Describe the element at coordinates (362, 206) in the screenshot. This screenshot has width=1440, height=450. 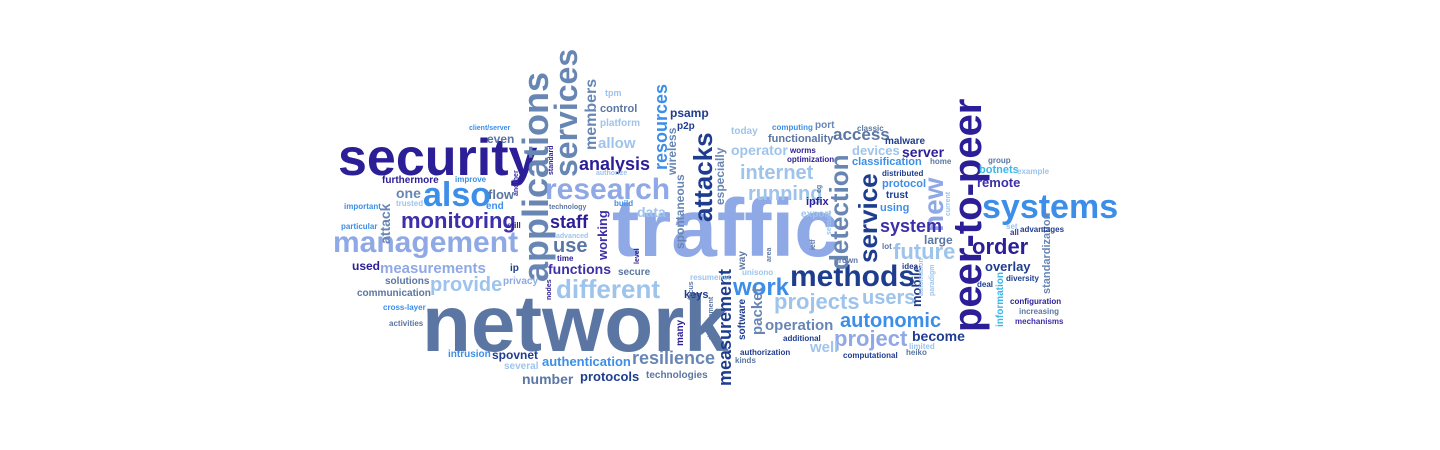
I see `word-important: important` at that location.